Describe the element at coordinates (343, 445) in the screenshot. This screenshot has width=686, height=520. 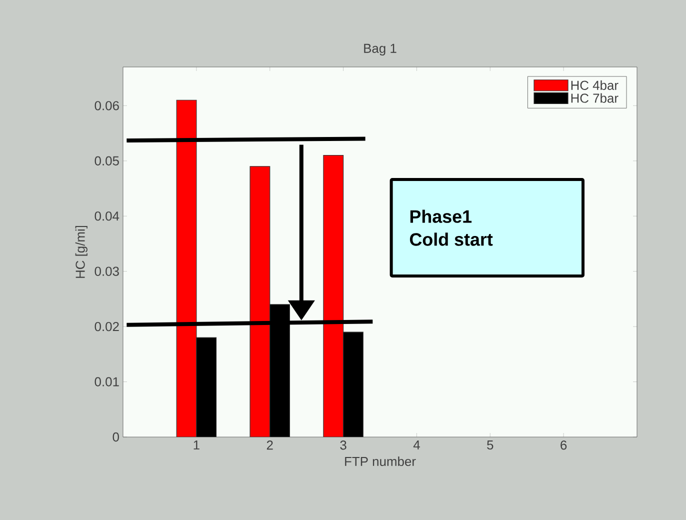
I see `x-tick-label: 3` at that location.